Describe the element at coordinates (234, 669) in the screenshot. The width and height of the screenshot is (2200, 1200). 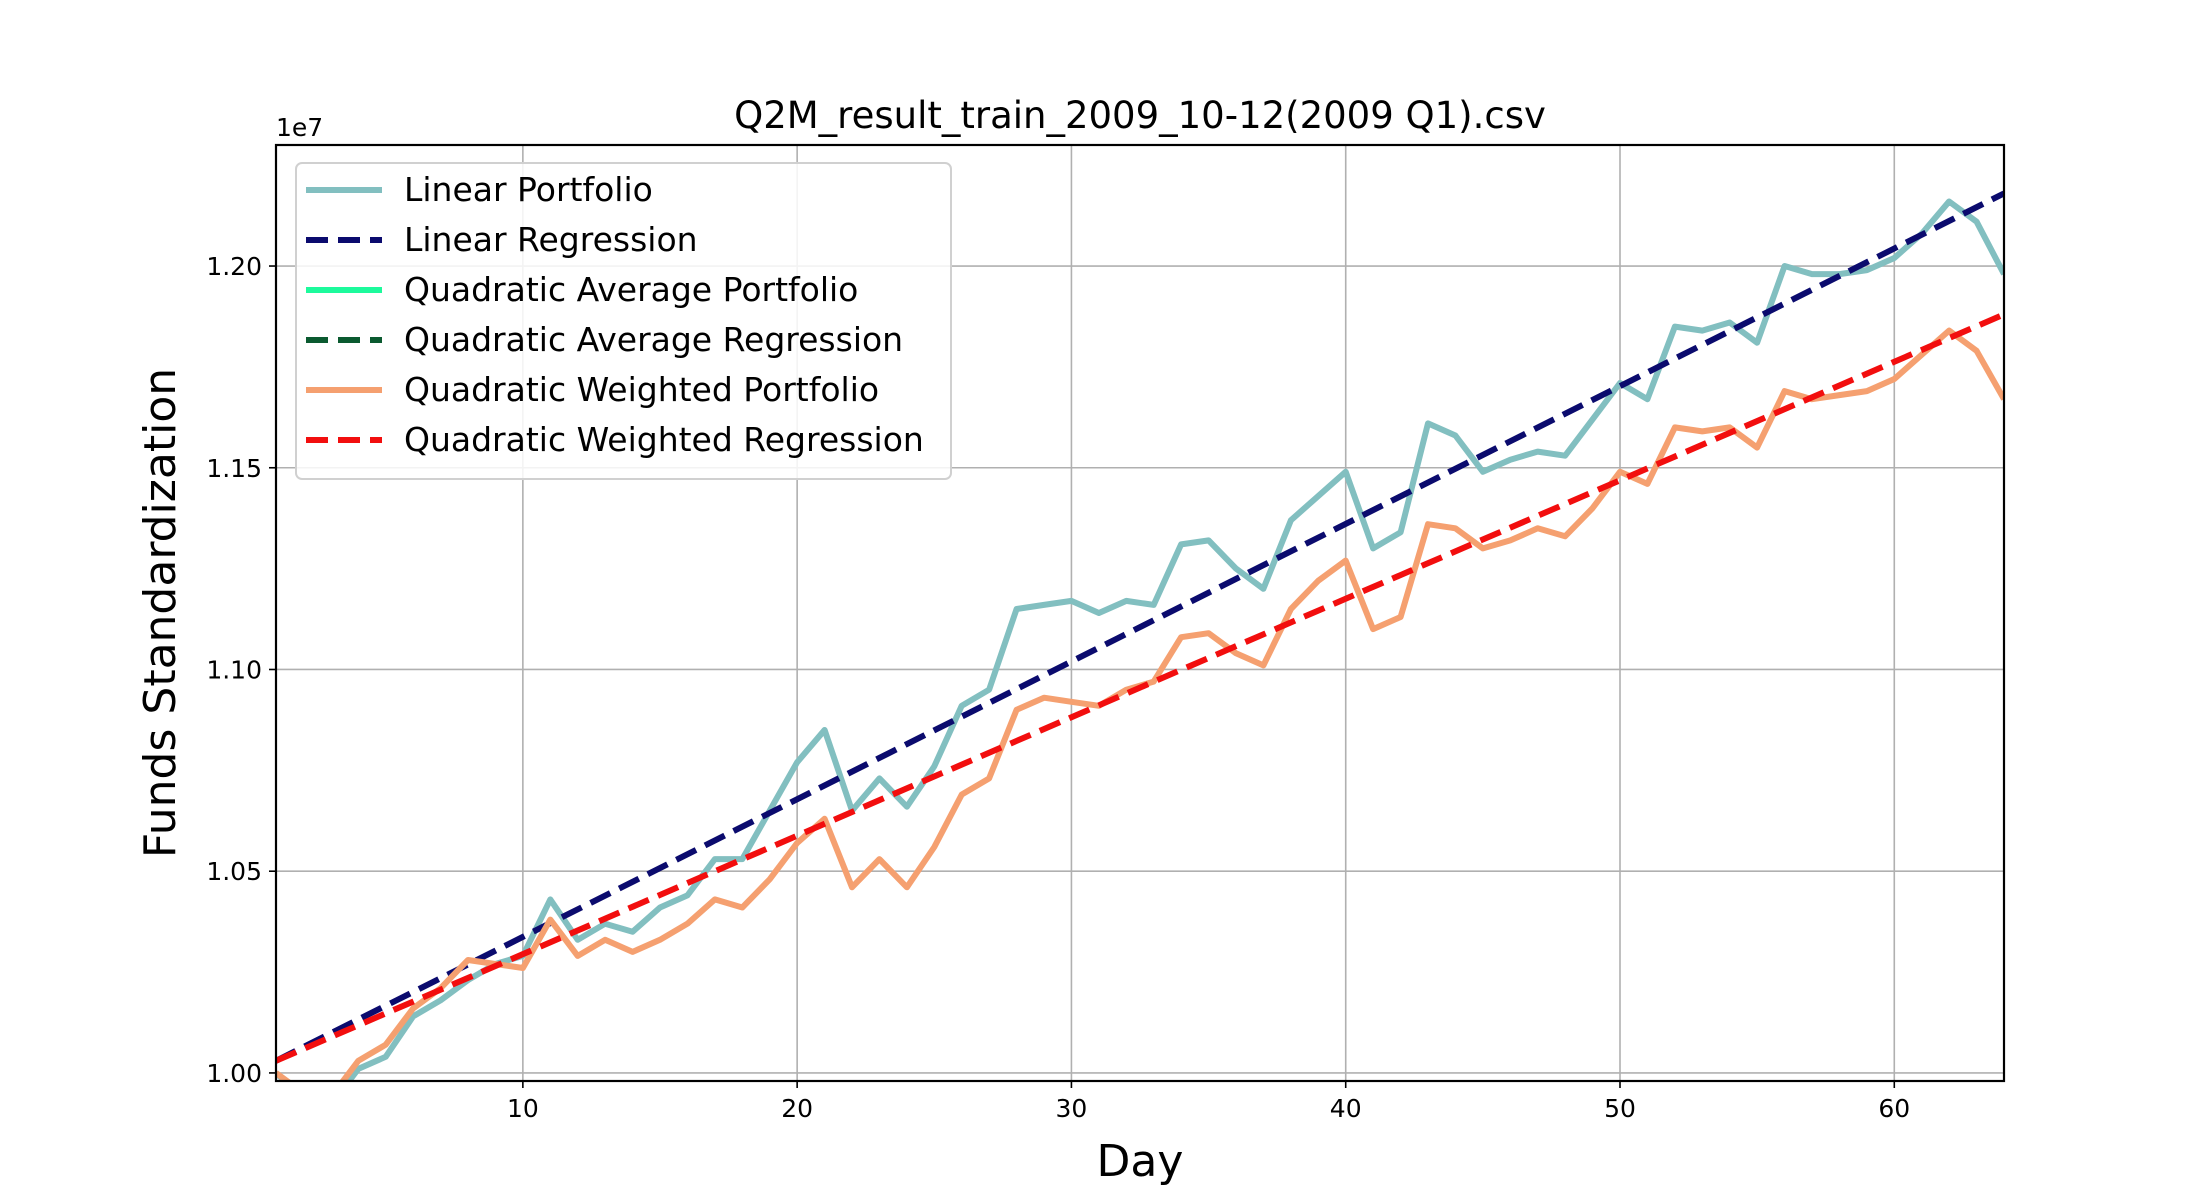
I see `y-tick-label: 1.10` at that location.